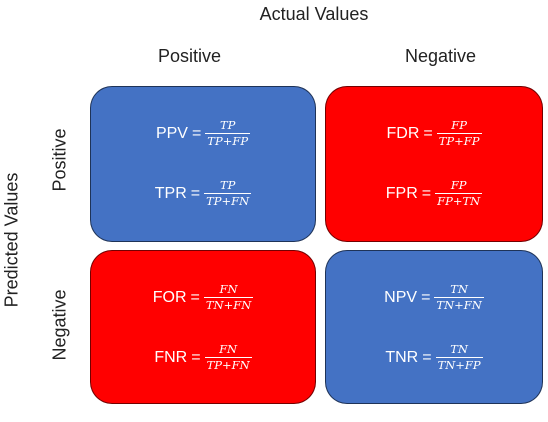  I want to click on fraction: TP TP+FN, so click(228, 193).